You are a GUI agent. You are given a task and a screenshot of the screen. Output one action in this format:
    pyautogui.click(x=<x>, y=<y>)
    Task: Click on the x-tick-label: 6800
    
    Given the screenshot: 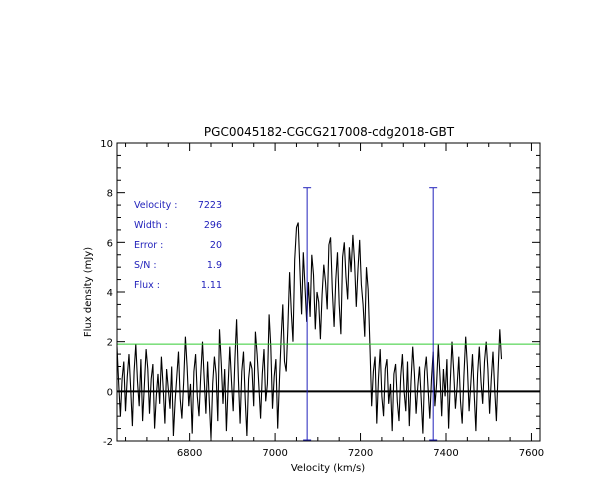 What is the action you would take?
    pyautogui.click(x=189, y=453)
    